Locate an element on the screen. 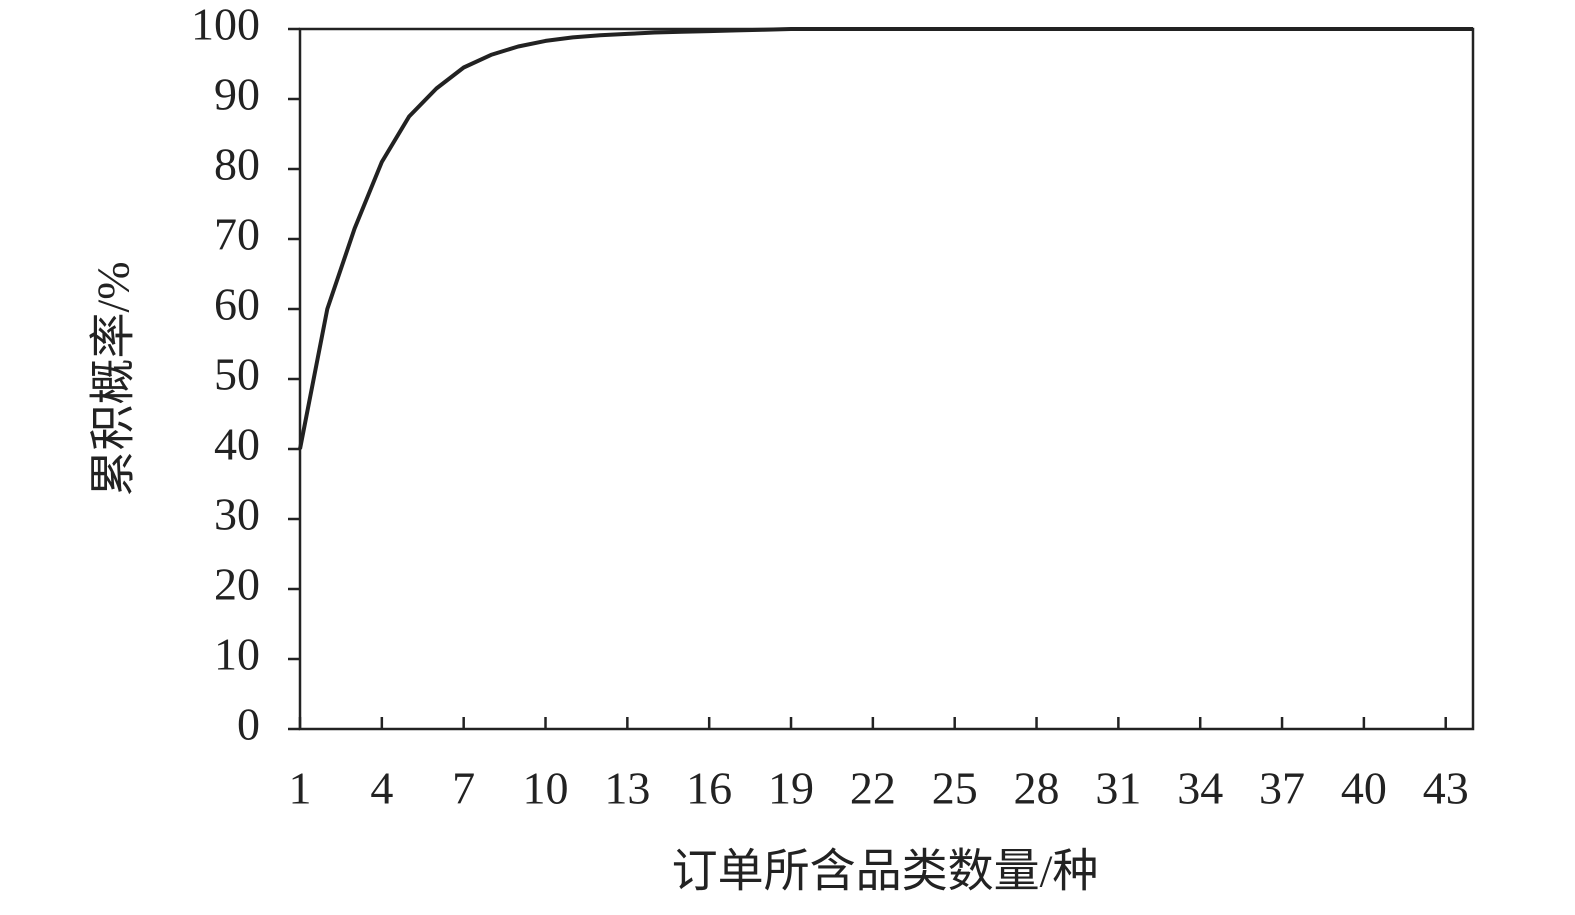 This screenshot has width=1575, height=915. y-tick-label: 20 is located at coordinates (237, 584).